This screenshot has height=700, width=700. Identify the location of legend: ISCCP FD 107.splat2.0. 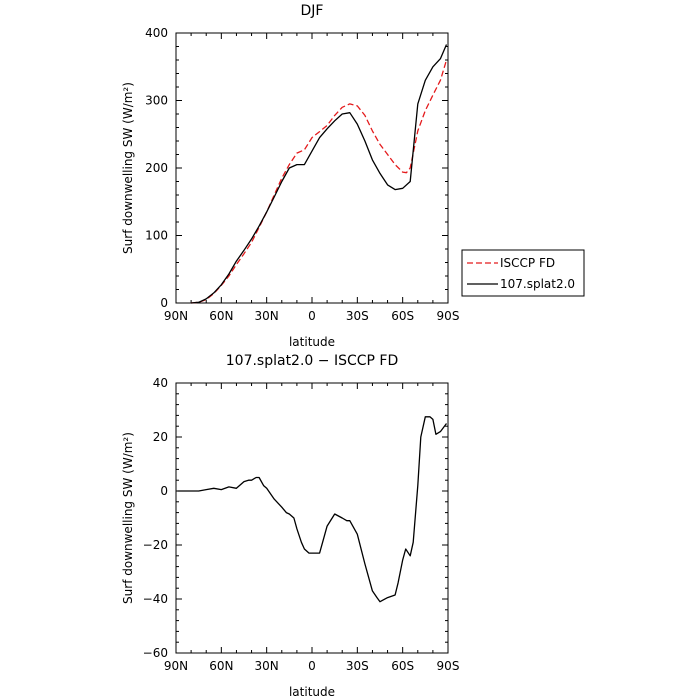
(523, 273).